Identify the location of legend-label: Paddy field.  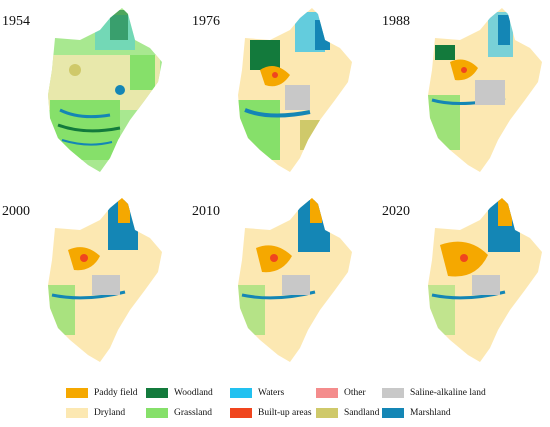
(116, 393).